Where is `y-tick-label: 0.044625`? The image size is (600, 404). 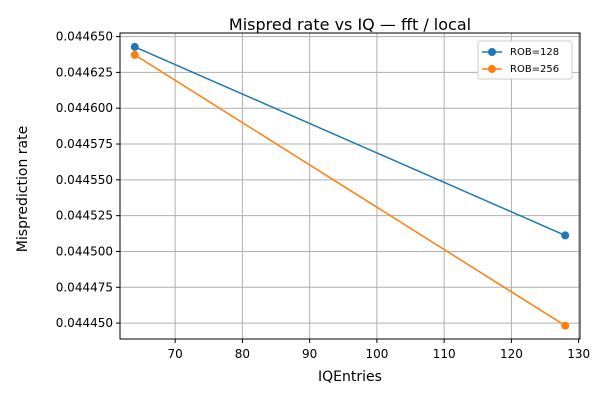 y-tick-label: 0.044625 is located at coordinates (84, 72).